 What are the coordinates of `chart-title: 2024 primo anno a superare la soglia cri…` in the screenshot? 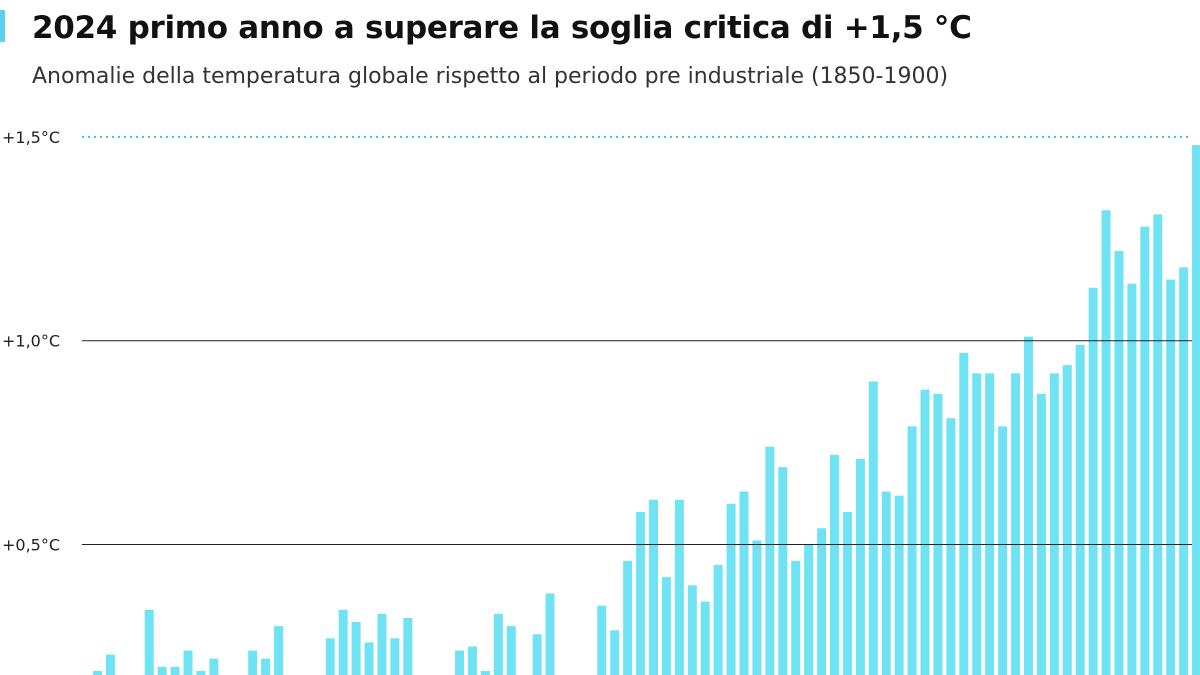 It's located at (502, 28).